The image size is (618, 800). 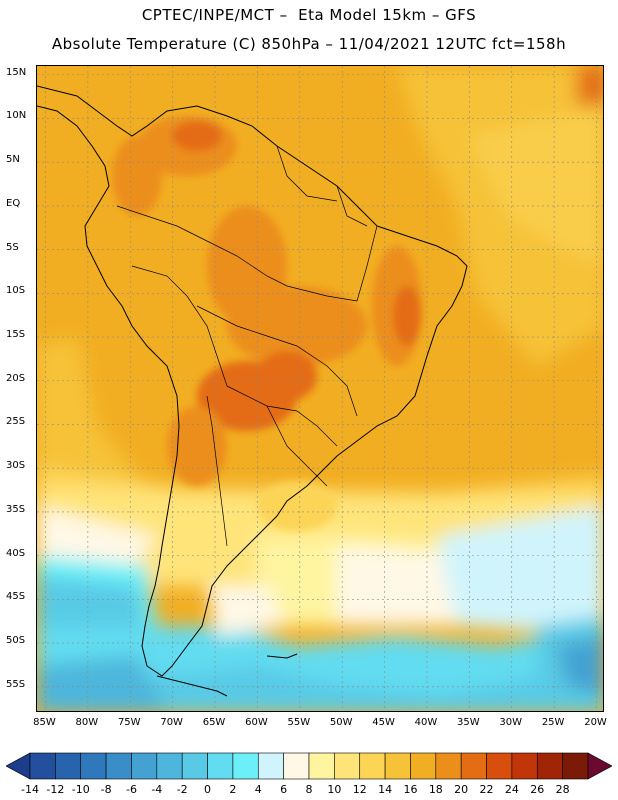 What do you see at coordinates (341, 722) in the screenshot?
I see `lon-label: 50W` at bounding box center [341, 722].